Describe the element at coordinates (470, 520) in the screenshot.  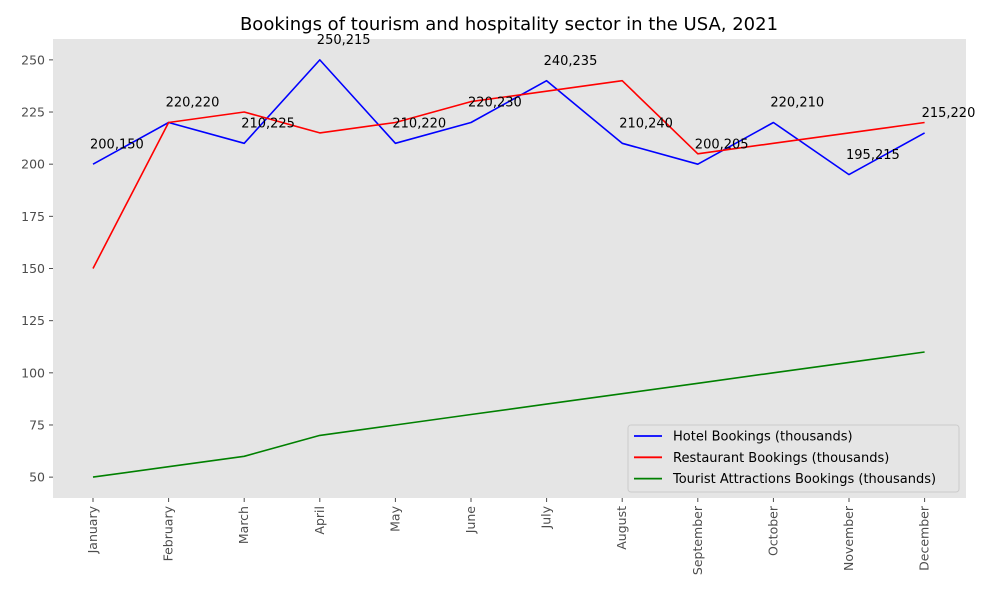
I see `x-tick-label: June` at that location.